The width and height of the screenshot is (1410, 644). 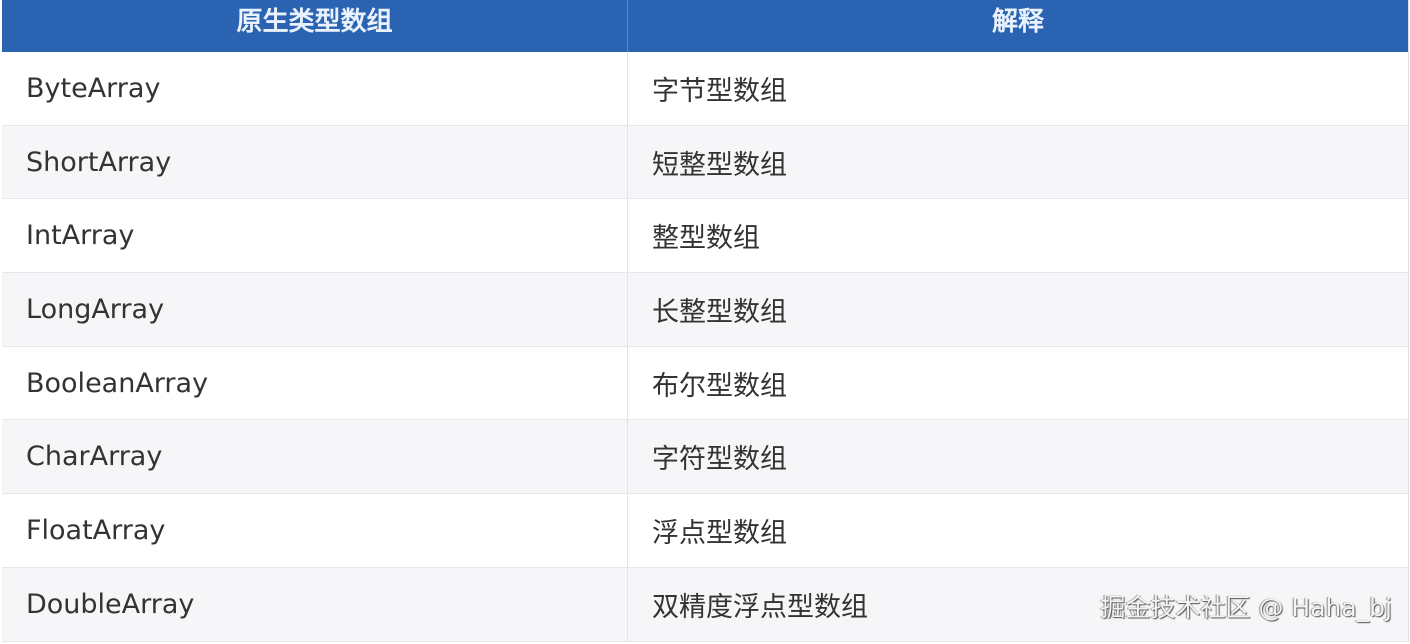 What do you see at coordinates (315, 309) in the screenshot?
I see `cell-type: LongArray` at bounding box center [315, 309].